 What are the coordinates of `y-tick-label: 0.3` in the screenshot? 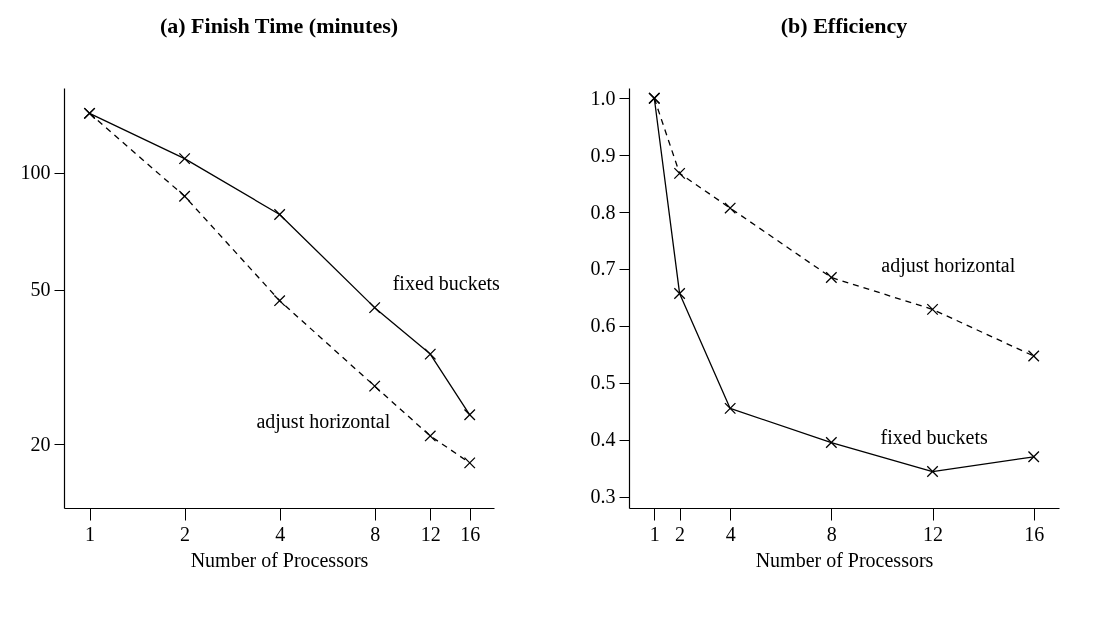 It's located at (603, 496).